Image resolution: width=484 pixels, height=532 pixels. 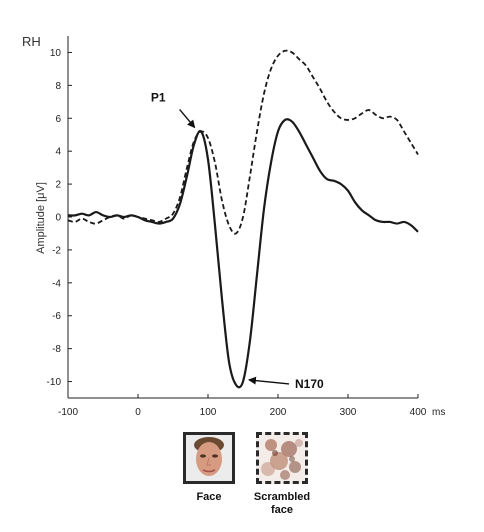 I want to click on y-ticks: -10 -8 -6 -4 -2 0 2 4 6 8 10, so click(x=59, y=218).